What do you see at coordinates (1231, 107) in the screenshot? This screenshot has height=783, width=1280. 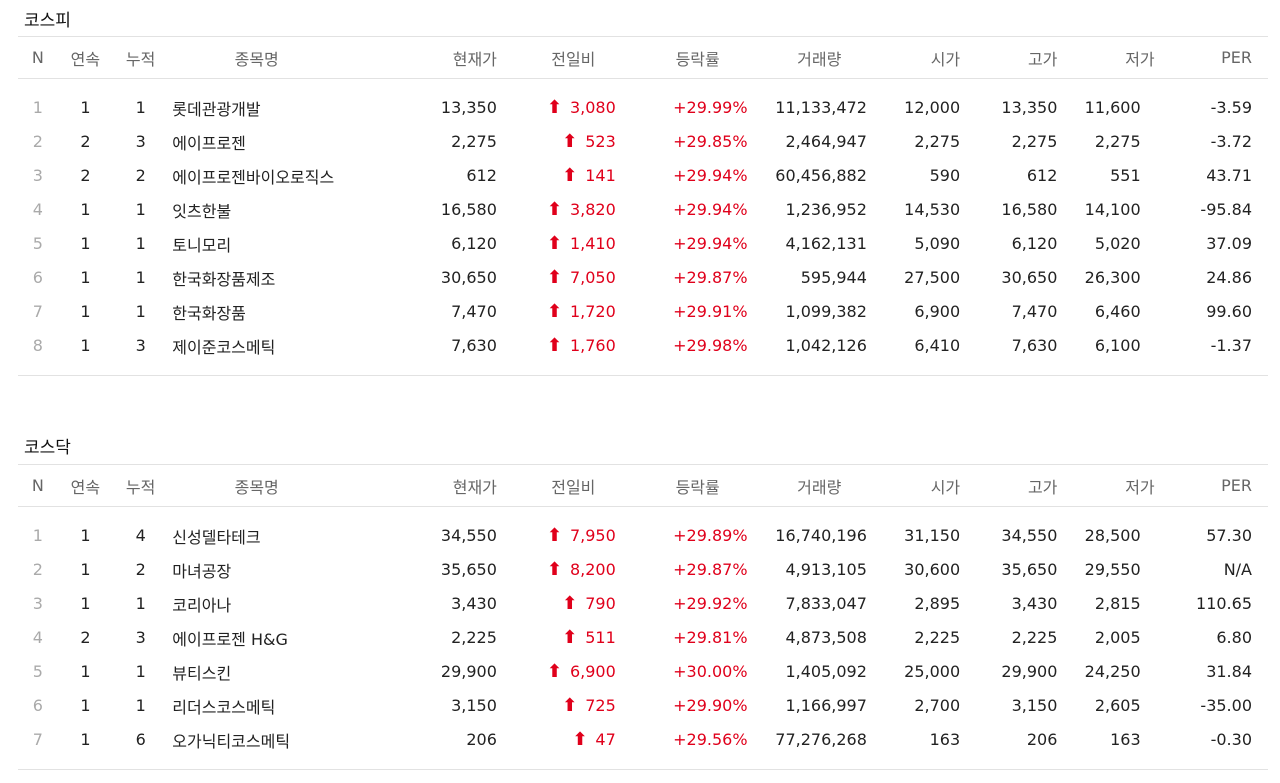 I see `per-value: -3.59` at bounding box center [1231, 107].